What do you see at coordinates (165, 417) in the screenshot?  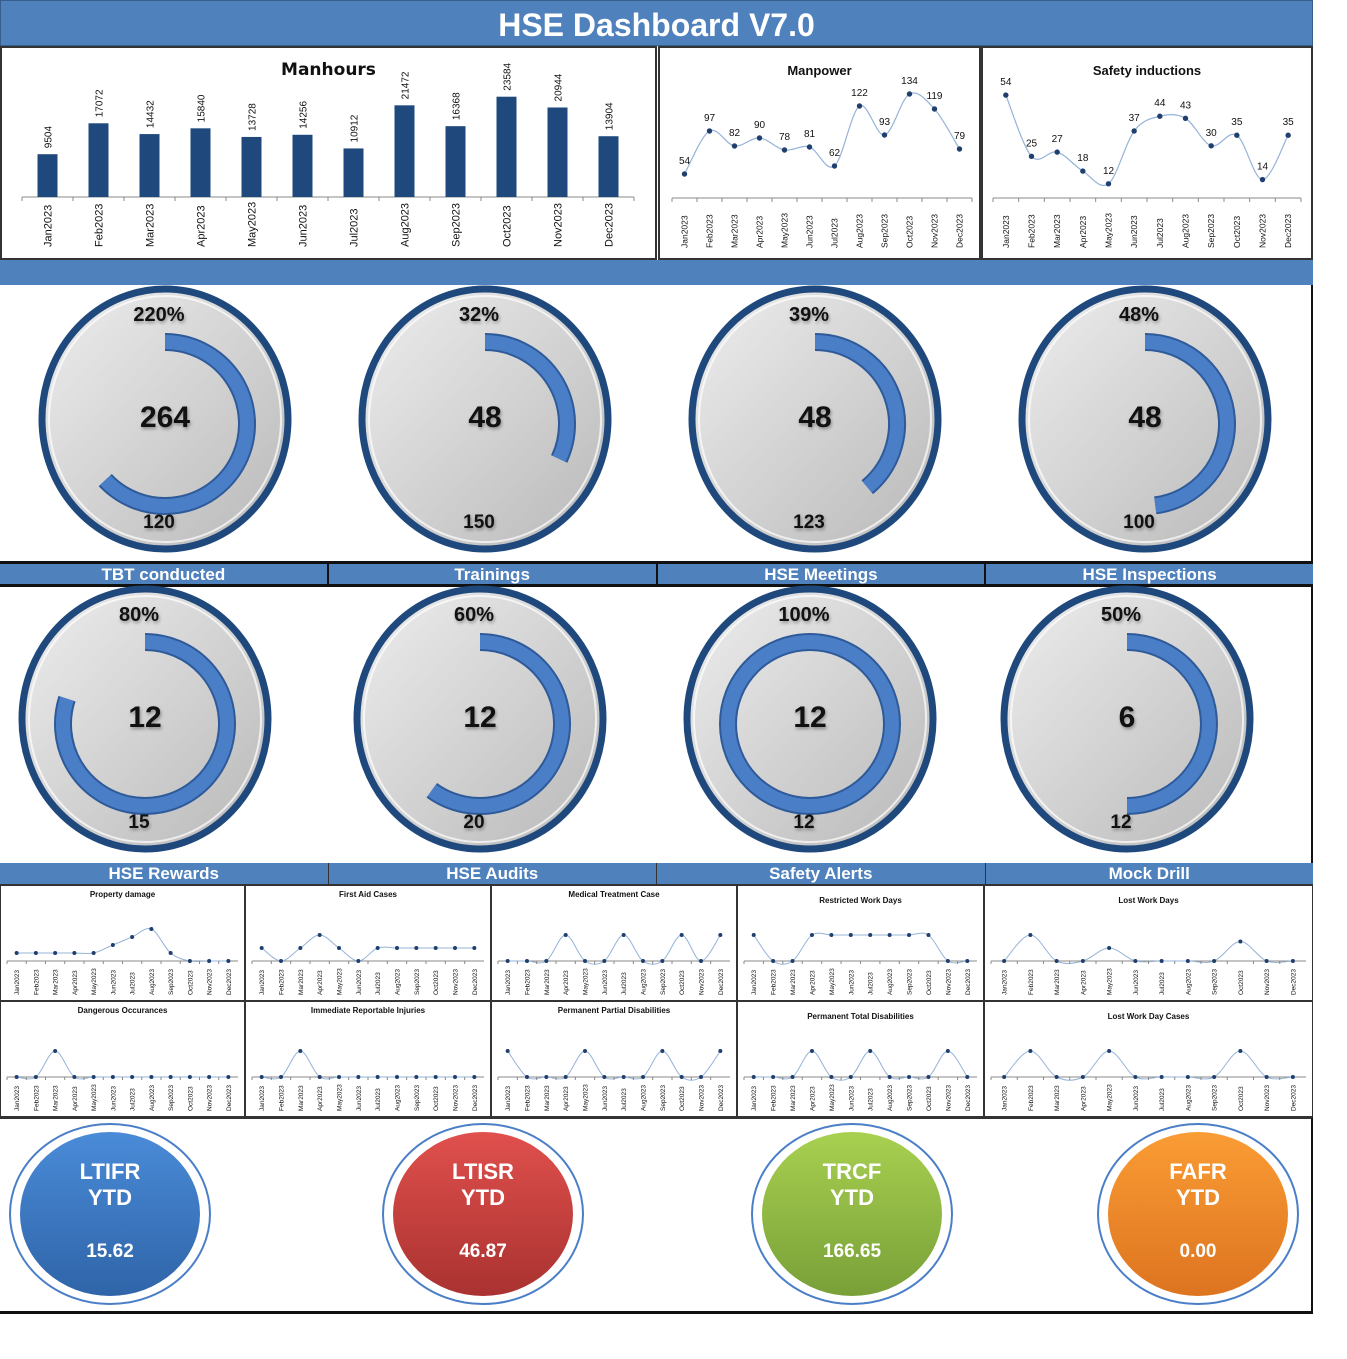 I see `gauge-value: 264` at bounding box center [165, 417].